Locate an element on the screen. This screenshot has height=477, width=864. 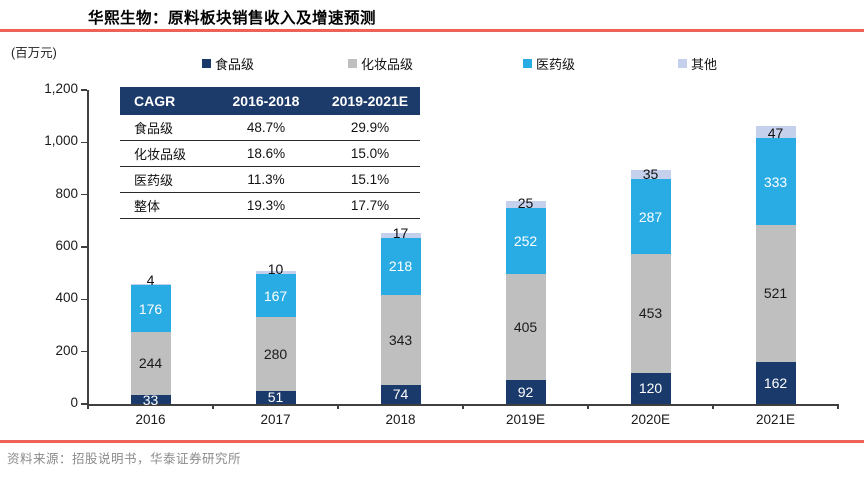
y-tick-label-1000: 1,000 is located at coordinates (61, 141).